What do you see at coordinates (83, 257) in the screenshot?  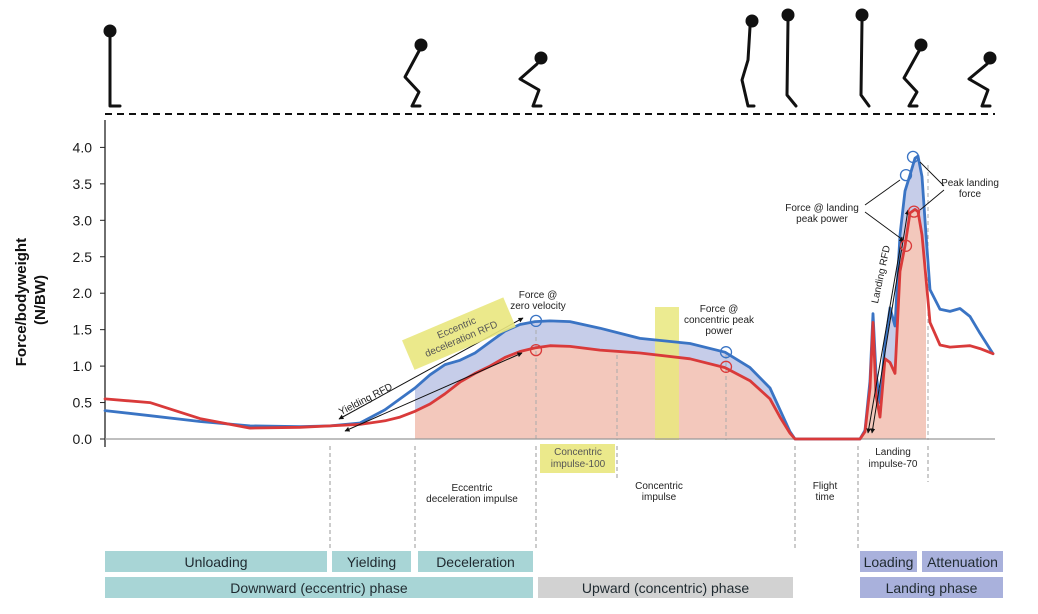 I see `y-tick-label: 2.5` at bounding box center [83, 257].